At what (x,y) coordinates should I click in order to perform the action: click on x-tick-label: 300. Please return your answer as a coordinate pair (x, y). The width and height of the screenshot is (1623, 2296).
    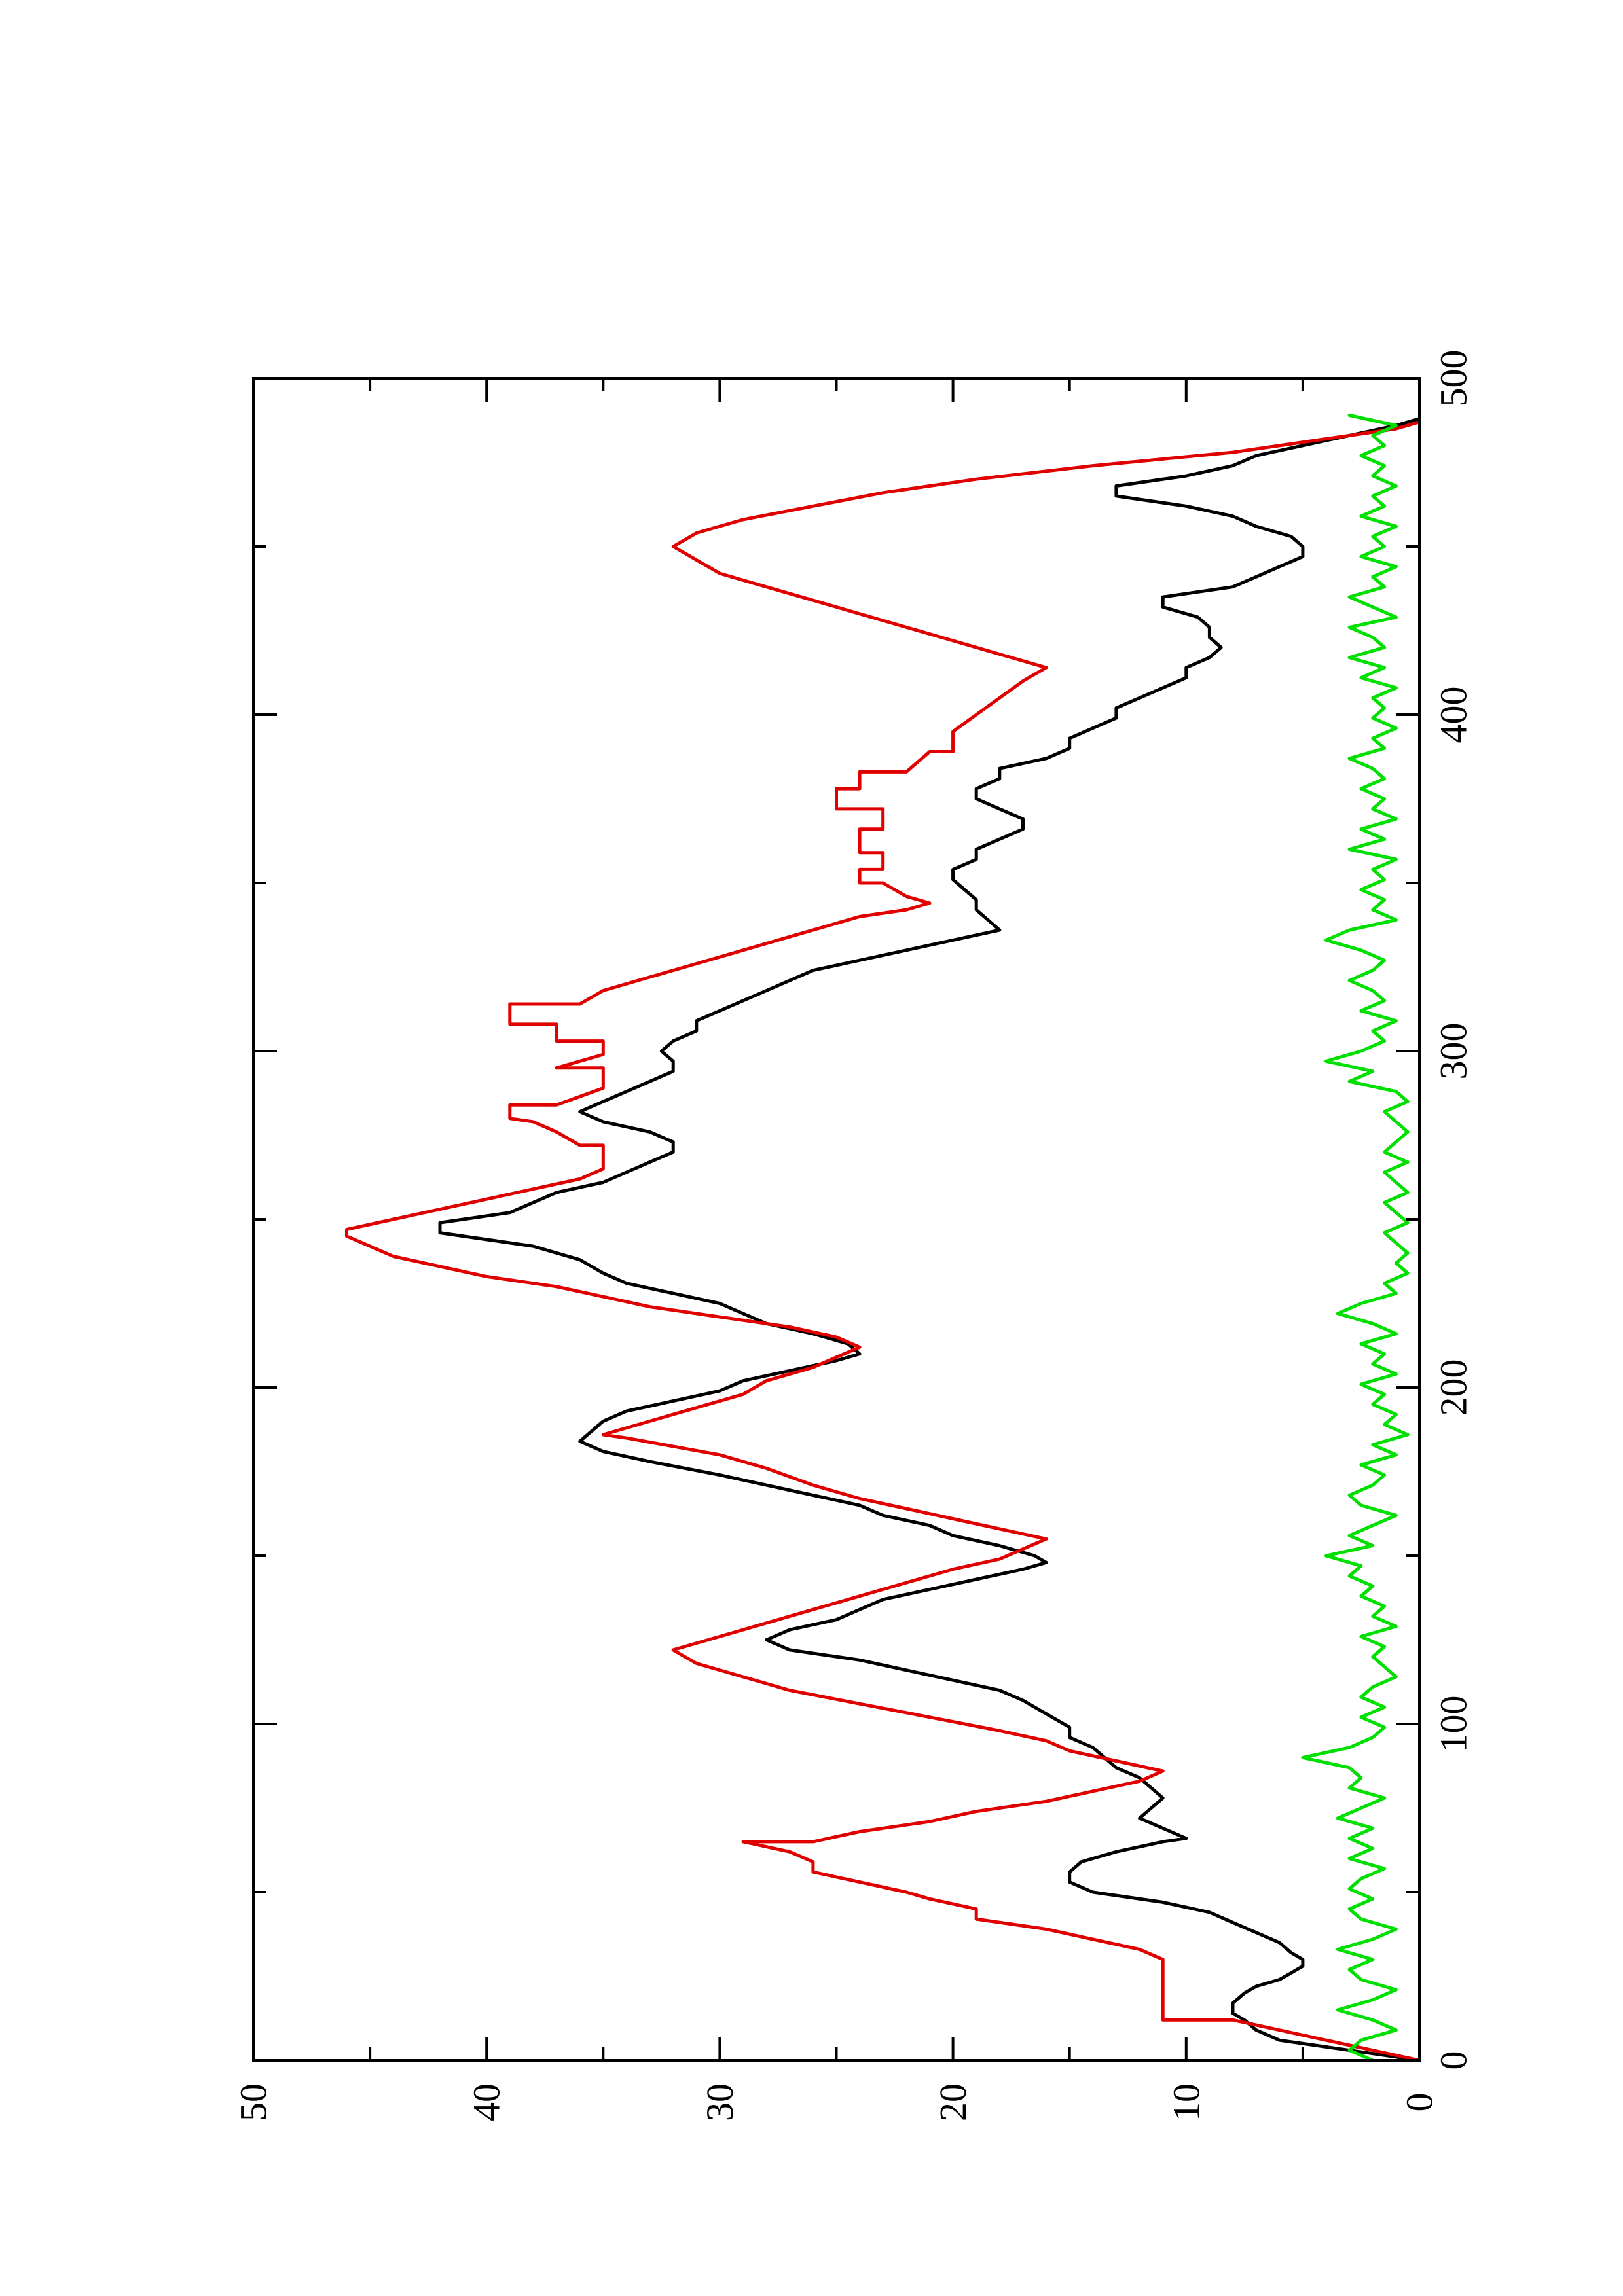
    Looking at the image, I should click on (1453, 1051).